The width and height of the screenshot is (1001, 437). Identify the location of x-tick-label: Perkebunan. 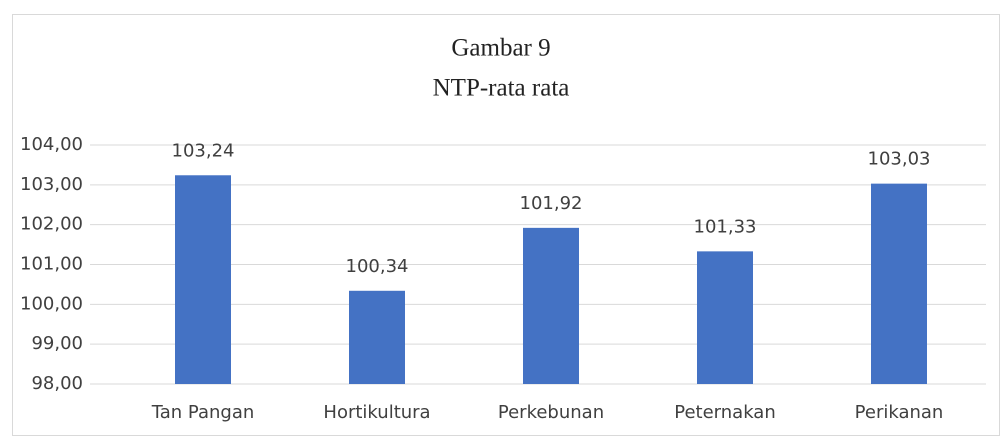
(551, 412).